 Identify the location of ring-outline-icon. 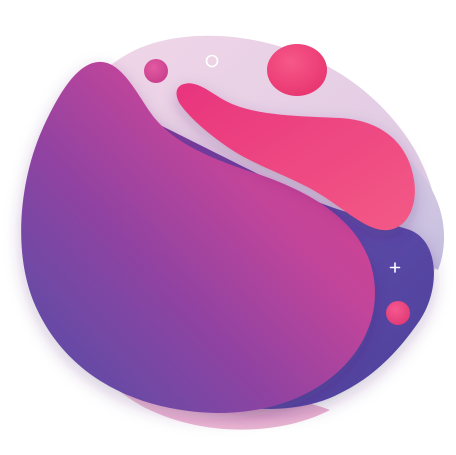
(212, 61).